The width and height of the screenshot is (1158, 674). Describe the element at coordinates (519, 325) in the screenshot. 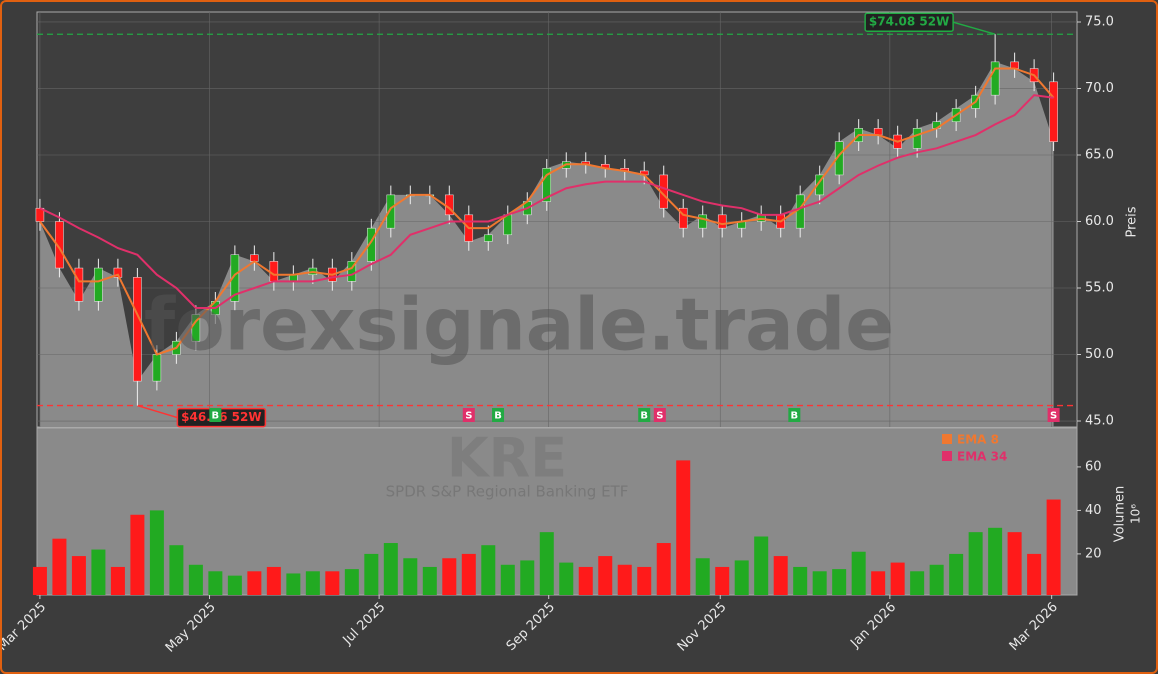

I see `watermark: forexsignale.trade` at that location.